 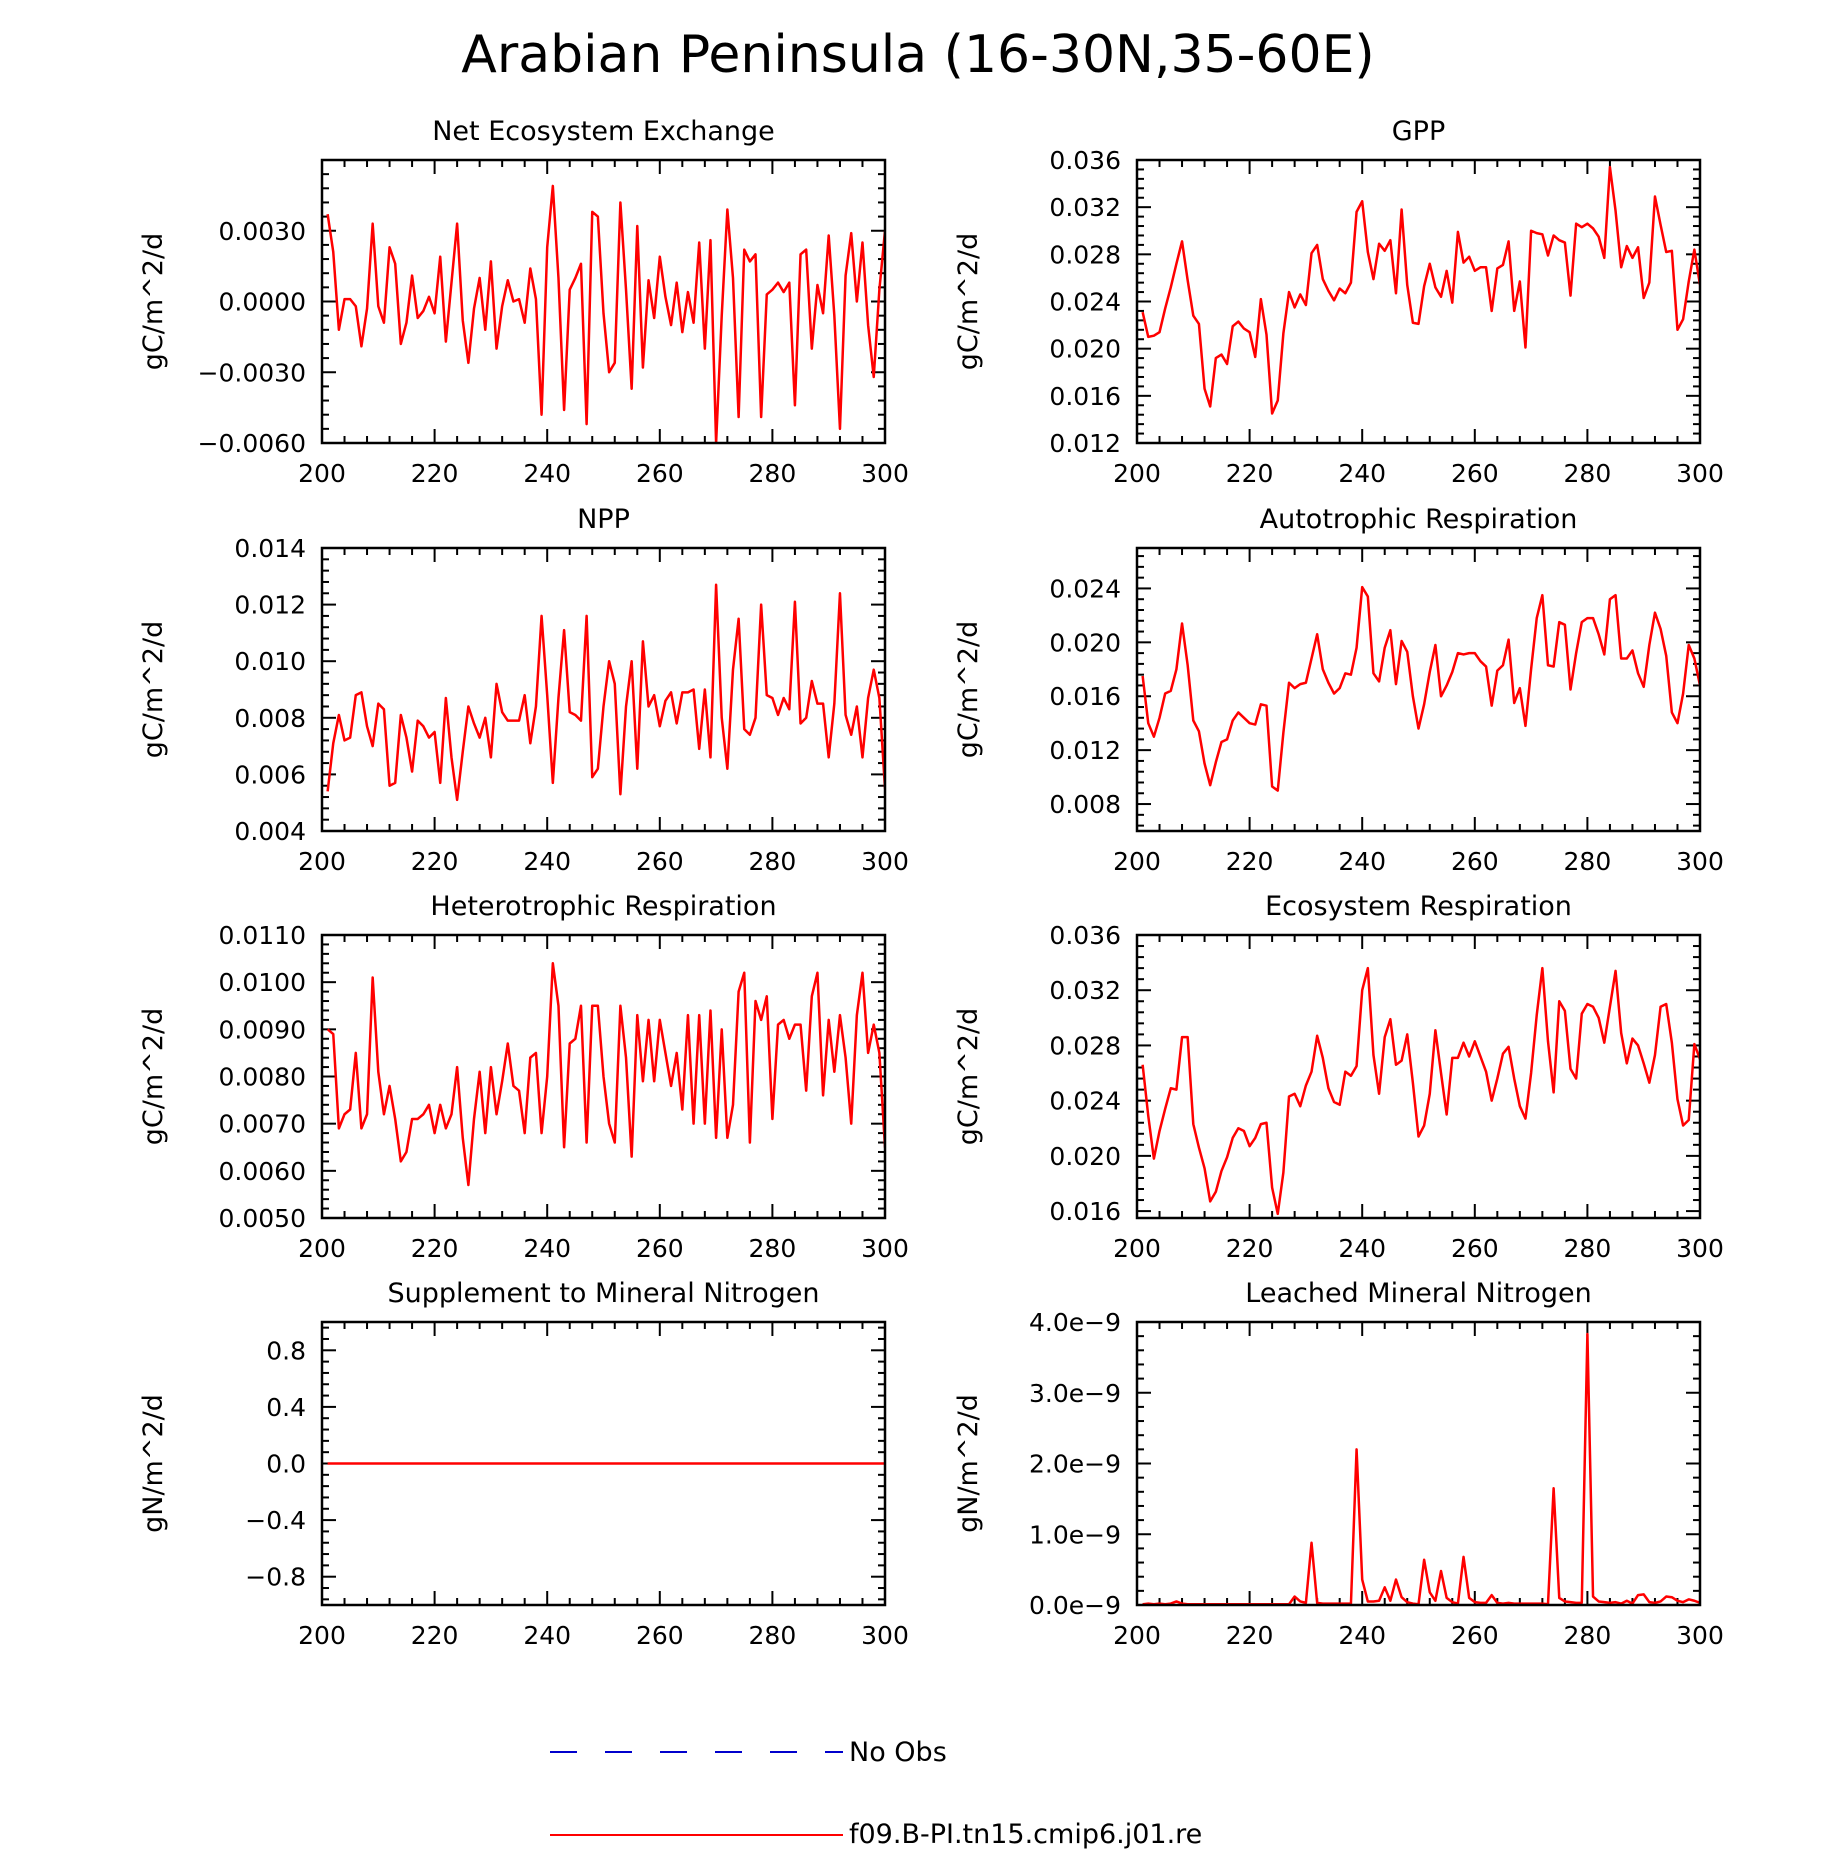 I want to click on legend-model-label: f09.B-PI.tn15.cmip6.j01.re, so click(x=1025, y=1834).